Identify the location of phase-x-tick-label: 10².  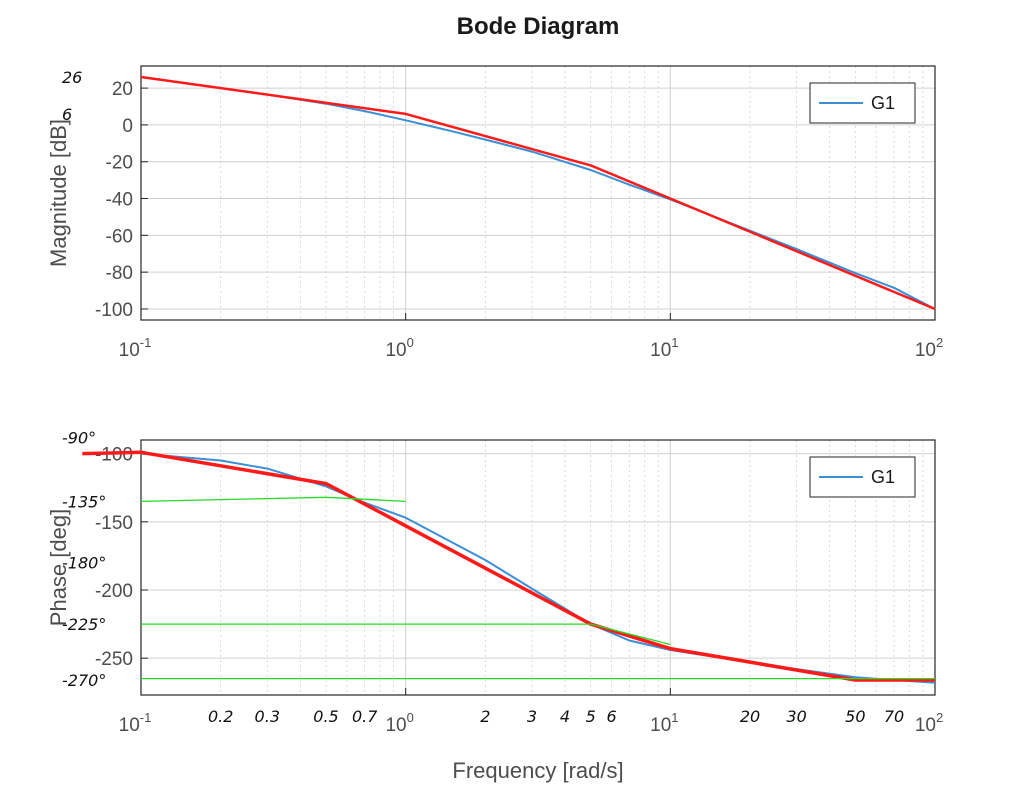
(929, 723).